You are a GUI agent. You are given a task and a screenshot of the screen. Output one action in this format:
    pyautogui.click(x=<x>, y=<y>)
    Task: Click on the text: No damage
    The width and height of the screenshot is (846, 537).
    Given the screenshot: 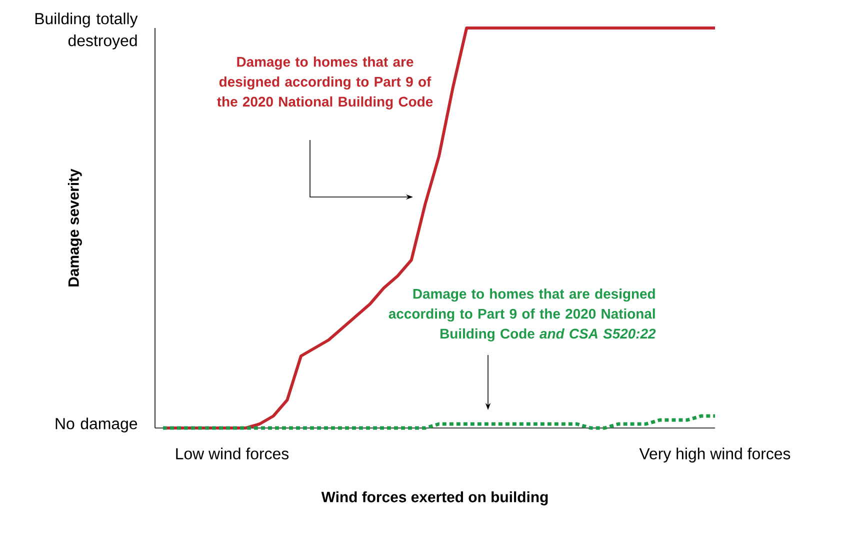 What is the action you would take?
    pyautogui.click(x=97, y=425)
    